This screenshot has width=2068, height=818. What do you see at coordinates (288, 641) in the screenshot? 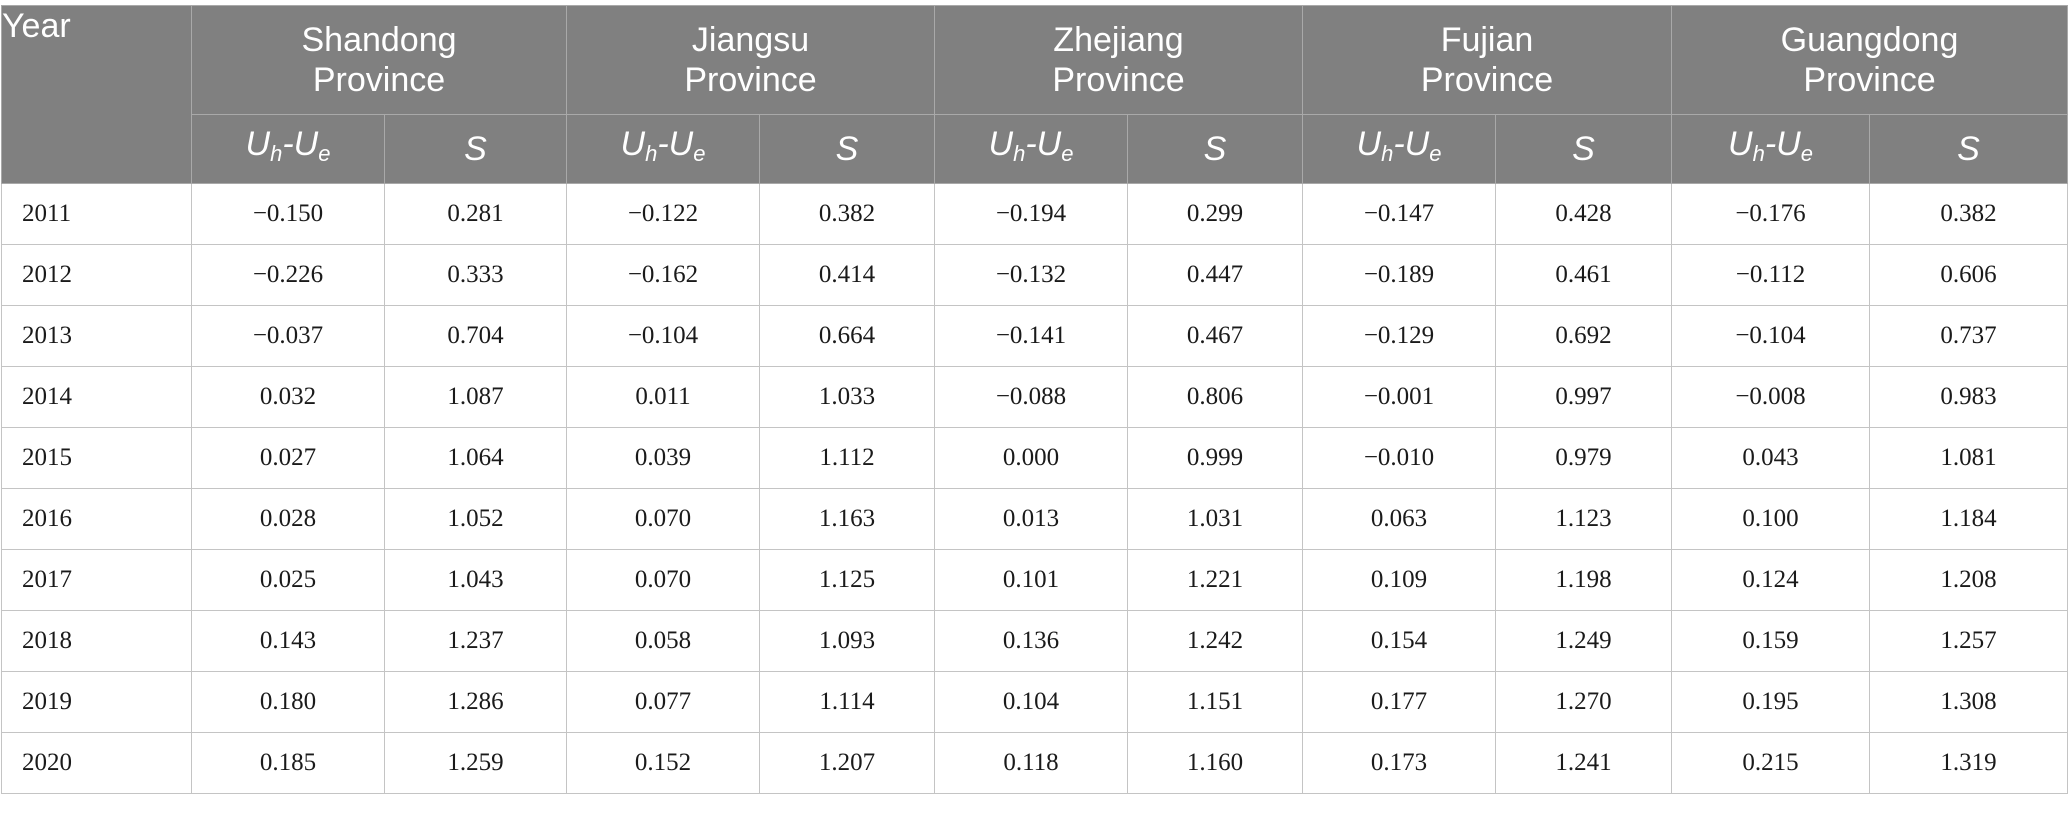
I see `diff-value-cell: 0.143` at bounding box center [288, 641].